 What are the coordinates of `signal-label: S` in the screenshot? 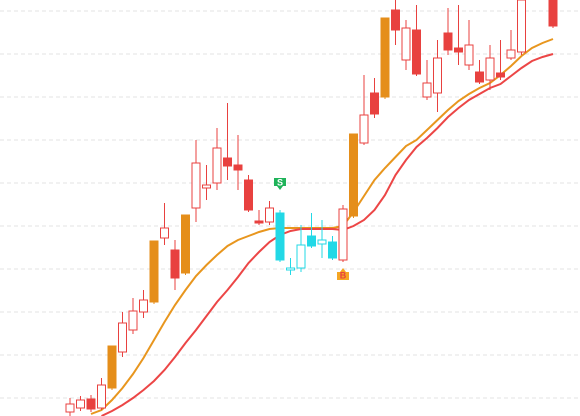 It's located at (280, 182).